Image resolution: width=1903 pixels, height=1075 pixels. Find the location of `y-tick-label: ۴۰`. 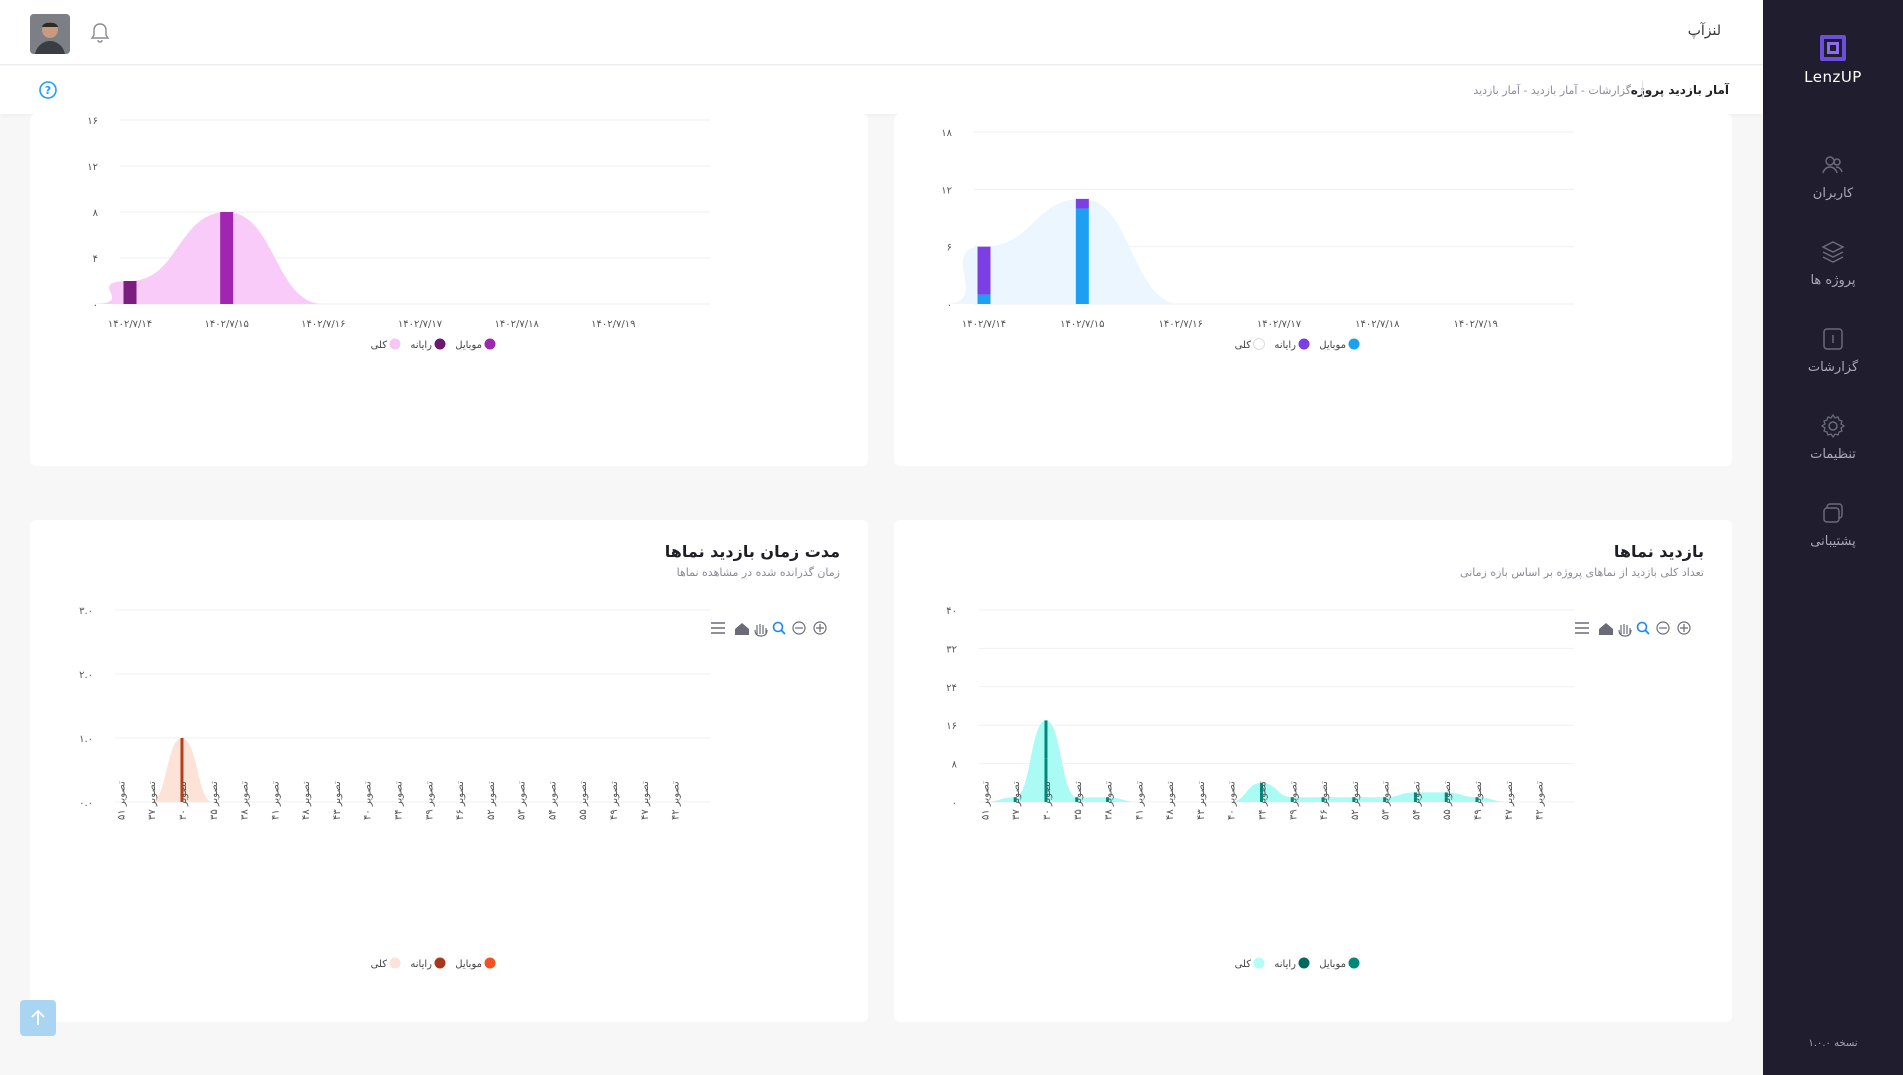

y-tick-label: ۴۰ is located at coordinates (951, 611).